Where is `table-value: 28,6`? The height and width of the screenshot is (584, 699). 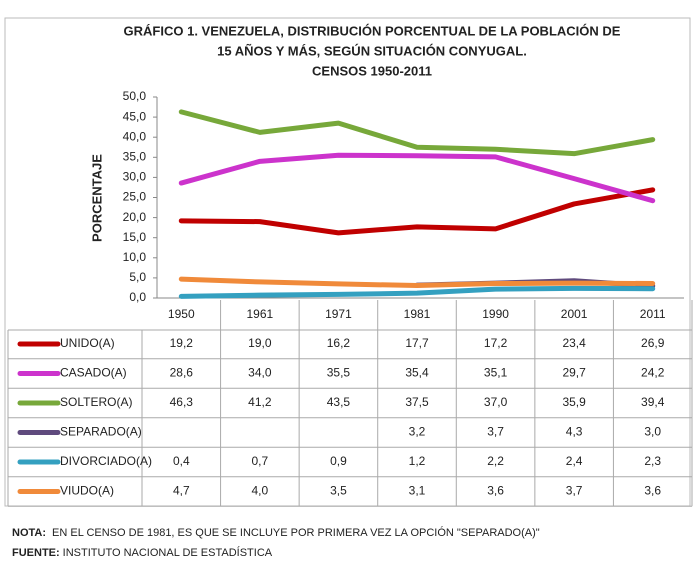
table-value: 28,6 is located at coordinates (182, 373).